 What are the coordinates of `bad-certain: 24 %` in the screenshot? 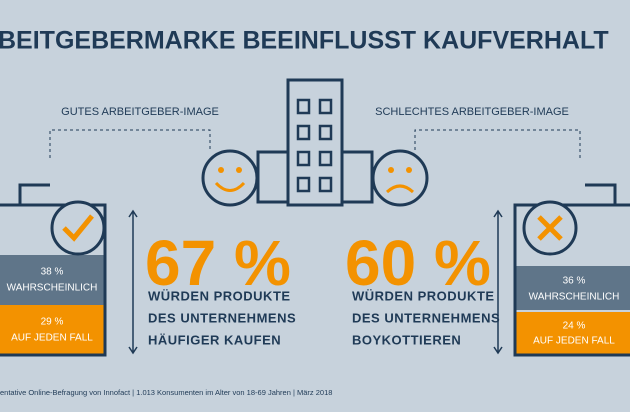 It's located at (574, 326).